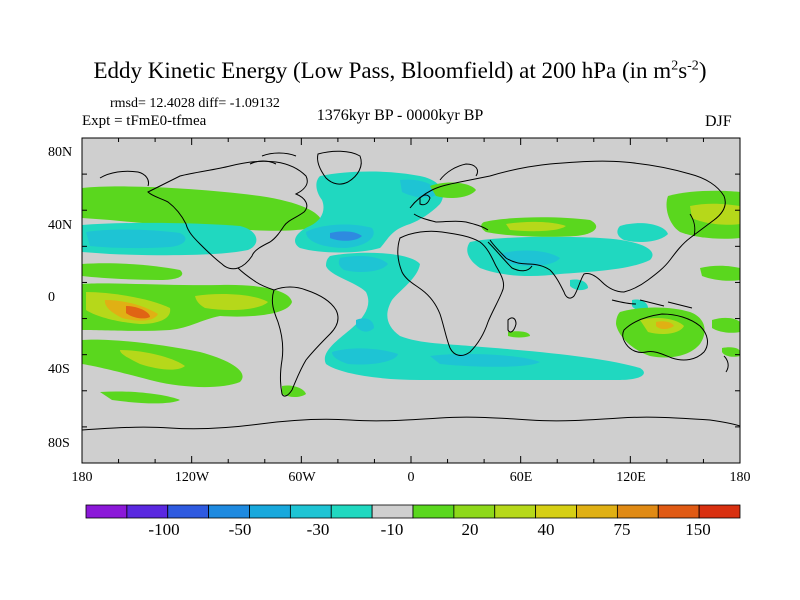  I want to click on colorbar-label-7: 75, so click(622, 529).